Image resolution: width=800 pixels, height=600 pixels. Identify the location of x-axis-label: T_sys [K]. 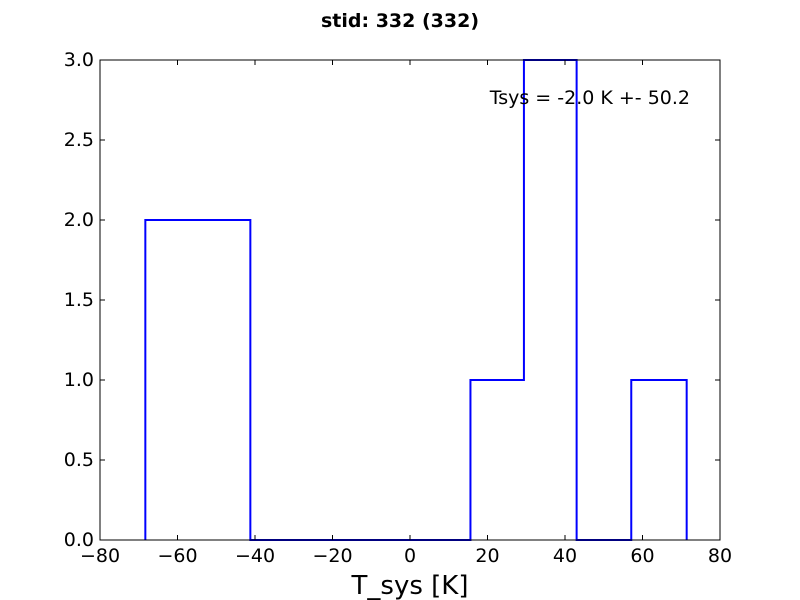
(410, 585).